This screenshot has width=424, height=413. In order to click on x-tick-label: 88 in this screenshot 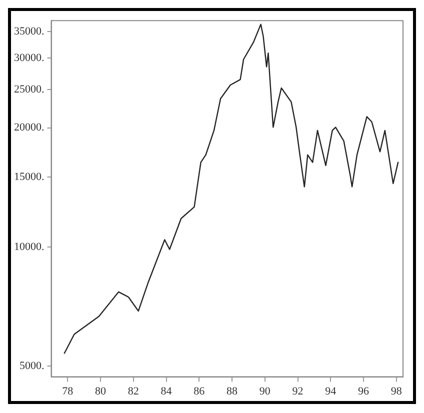, I will do `click(232, 391)`.